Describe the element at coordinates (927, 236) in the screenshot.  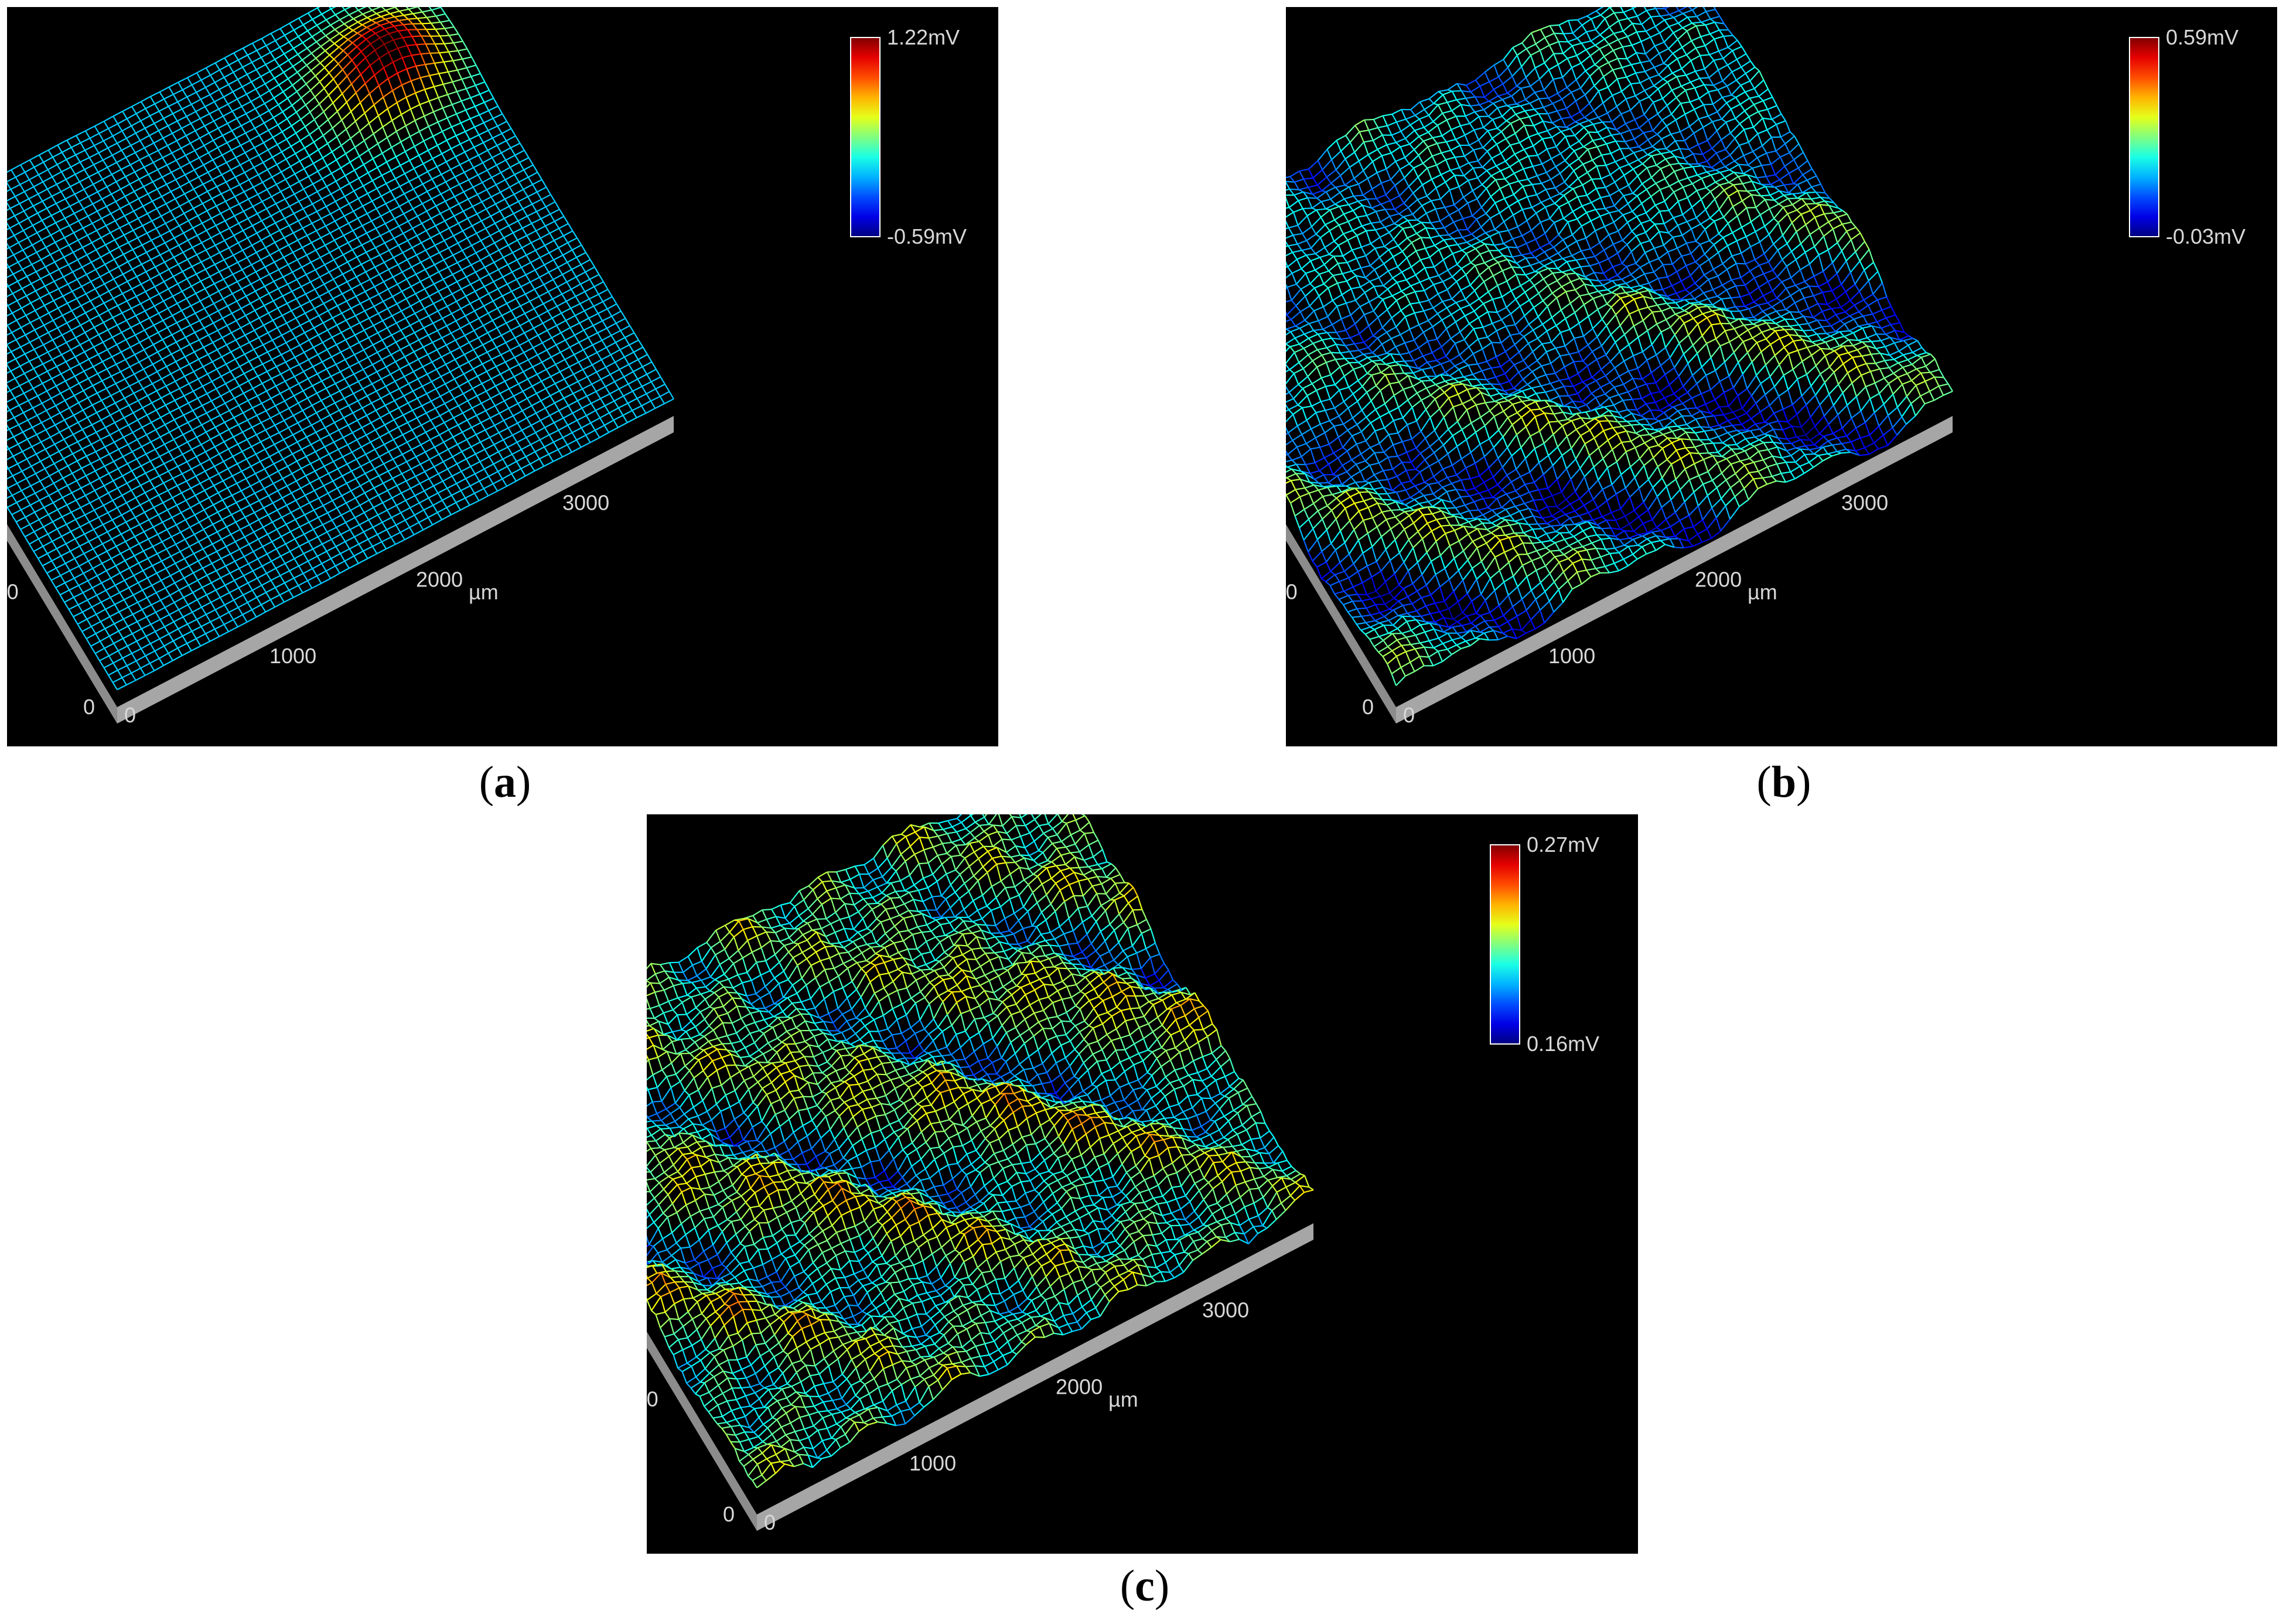
I see `colorbar-min-label: -0.59mV` at that location.